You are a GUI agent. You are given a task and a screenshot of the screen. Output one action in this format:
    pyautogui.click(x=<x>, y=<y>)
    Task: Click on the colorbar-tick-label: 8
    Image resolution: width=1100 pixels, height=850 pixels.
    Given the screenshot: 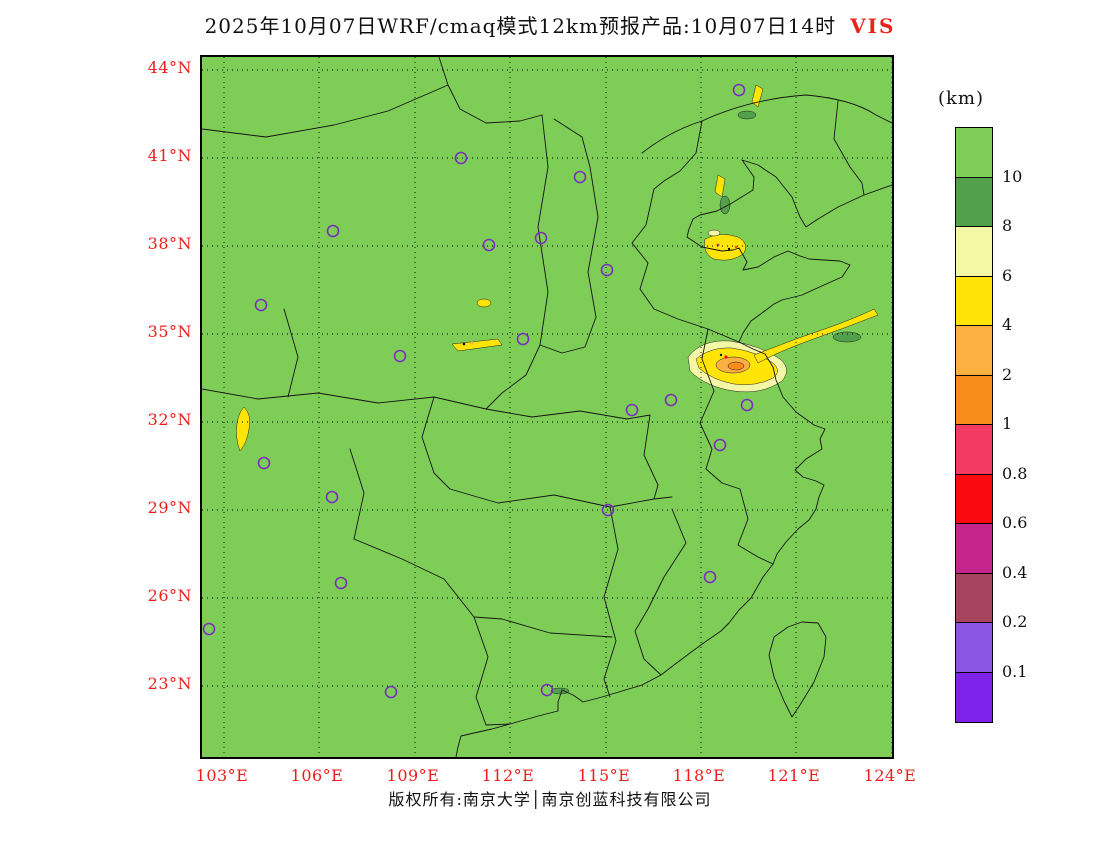 What is the action you would take?
    pyautogui.click(x=1007, y=225)
    